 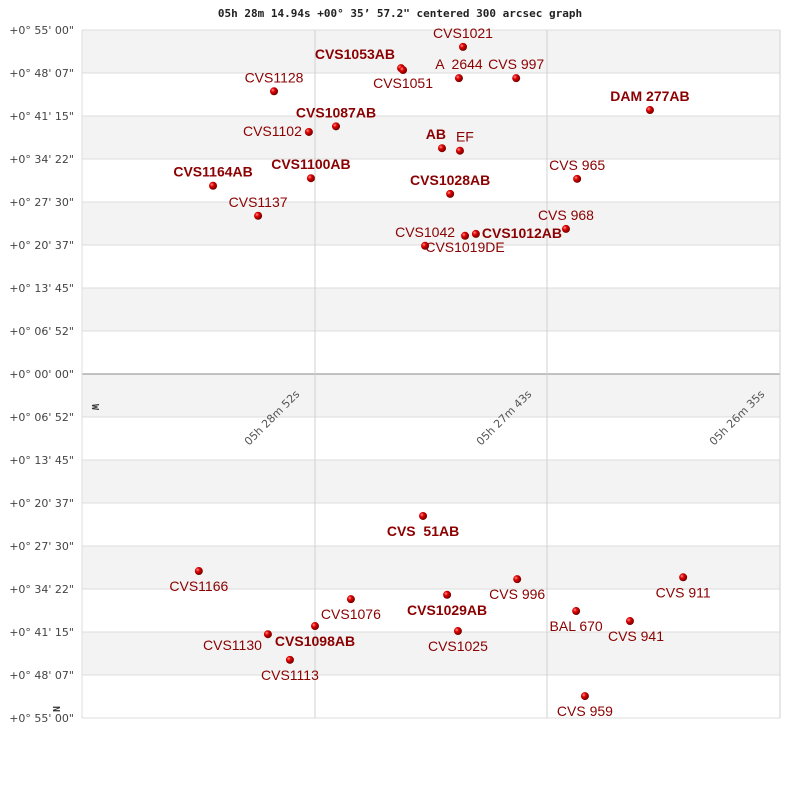 What do you see at coordinates (425, 237) in the screenshot?
I see `star-cvs1042: CVS1042` at bounding box center [425, 237].